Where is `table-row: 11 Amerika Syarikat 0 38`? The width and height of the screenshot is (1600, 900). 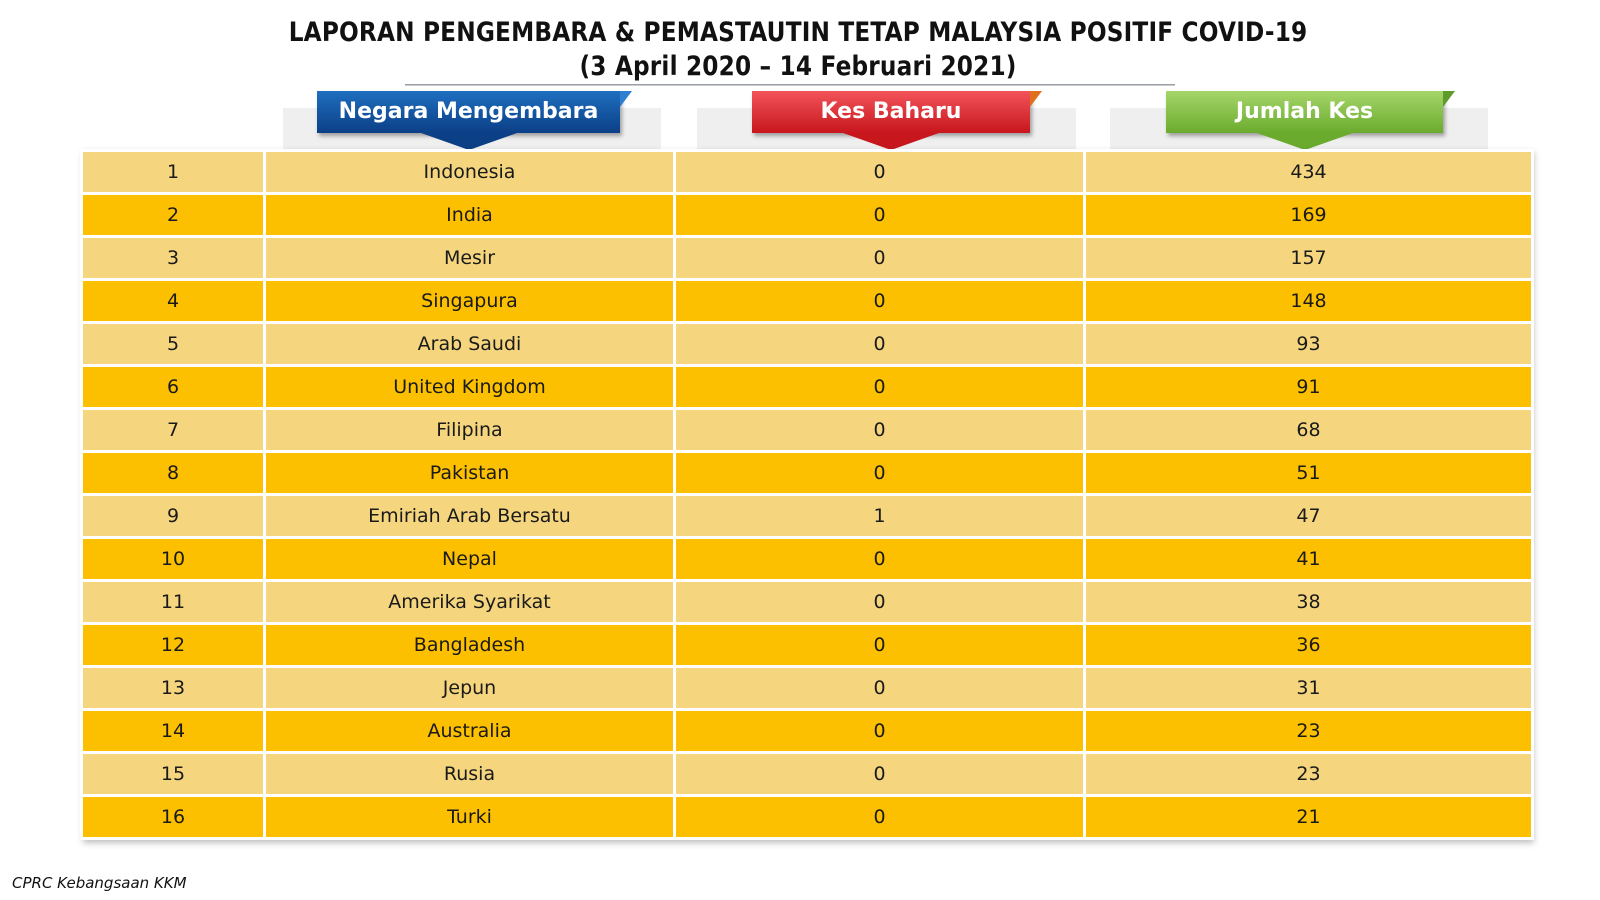 table-row: 11 Amerika Syarikat 0 38 is located at coordinates (807, 602).